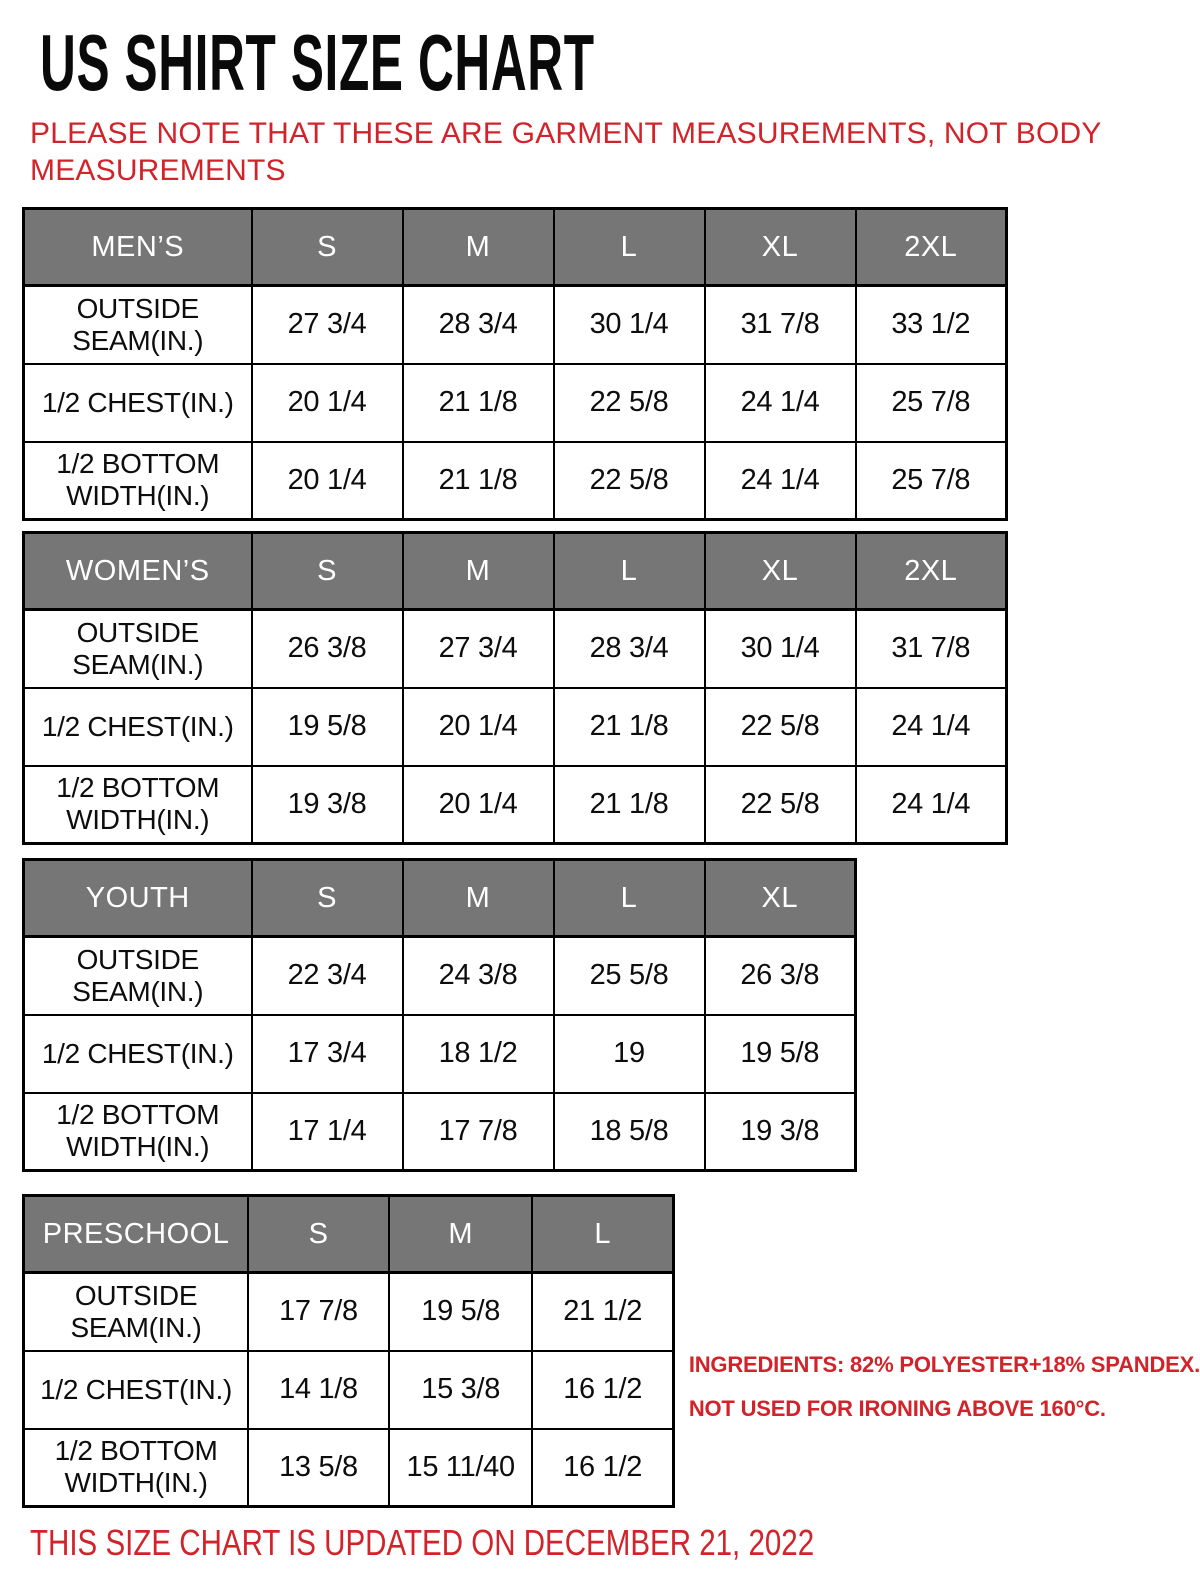 This screenshot has height=1588, width=1200. Describe the element at coordinates (318, 1467) in the screenshot. I see `measurement-value: 13 5/8` at that location.